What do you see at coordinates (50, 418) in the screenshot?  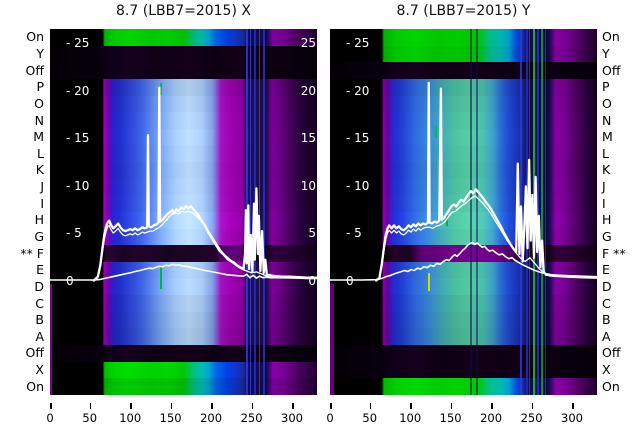 I see `x-tick-label: 0` at bounding box center [50, 418].